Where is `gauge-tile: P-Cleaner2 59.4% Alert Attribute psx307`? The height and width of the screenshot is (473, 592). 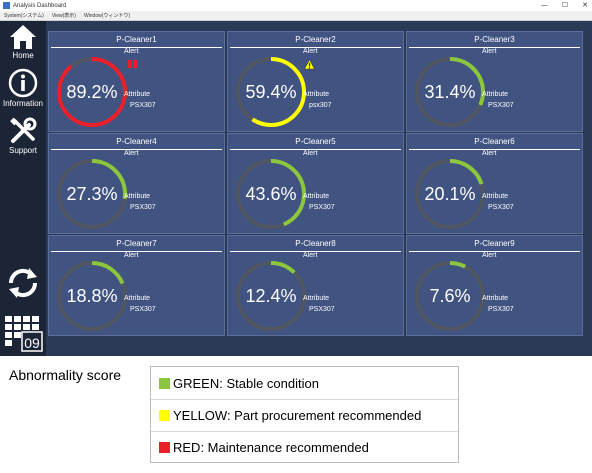 gauge-tile: P-Cleaner2 59.4% Alert Attribute psx307 is located at coordinates (315, 81).